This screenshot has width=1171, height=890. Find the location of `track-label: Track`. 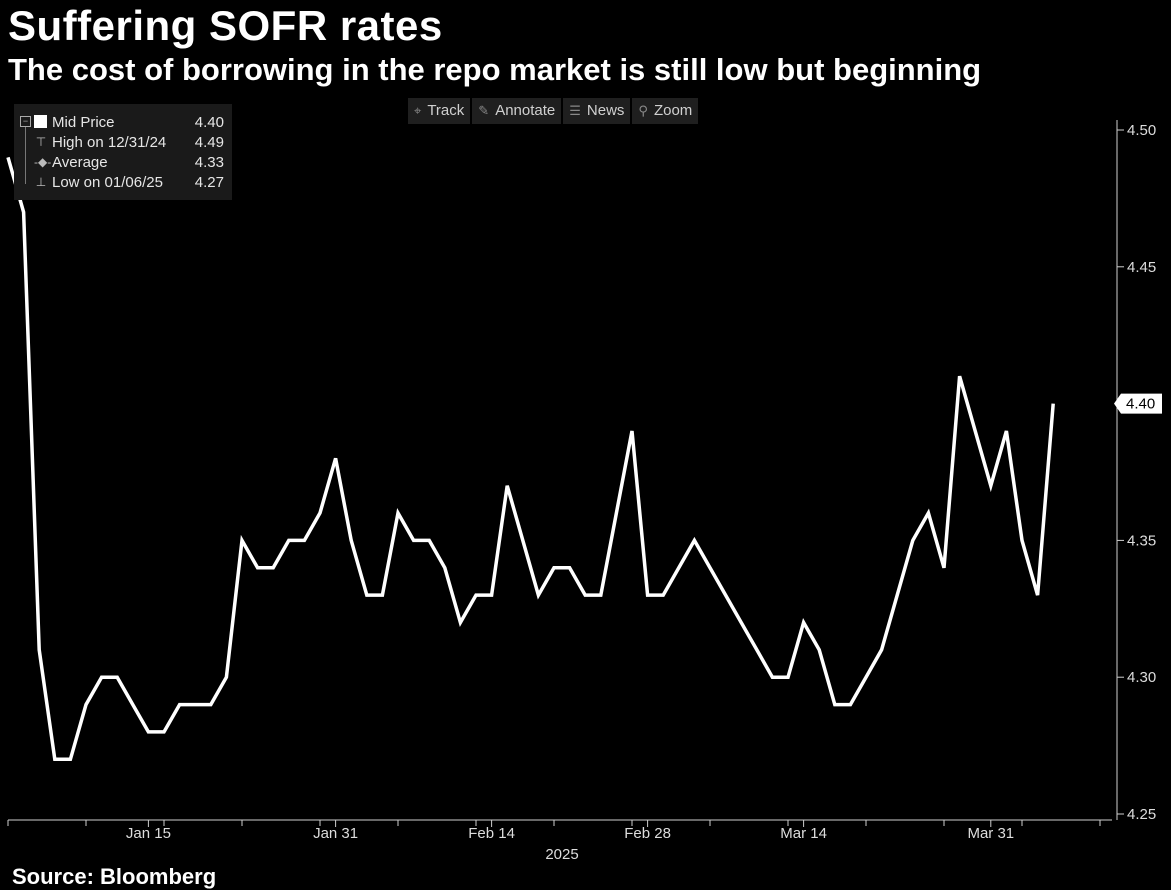

track-label: Track is located at coordinates (446, 110).